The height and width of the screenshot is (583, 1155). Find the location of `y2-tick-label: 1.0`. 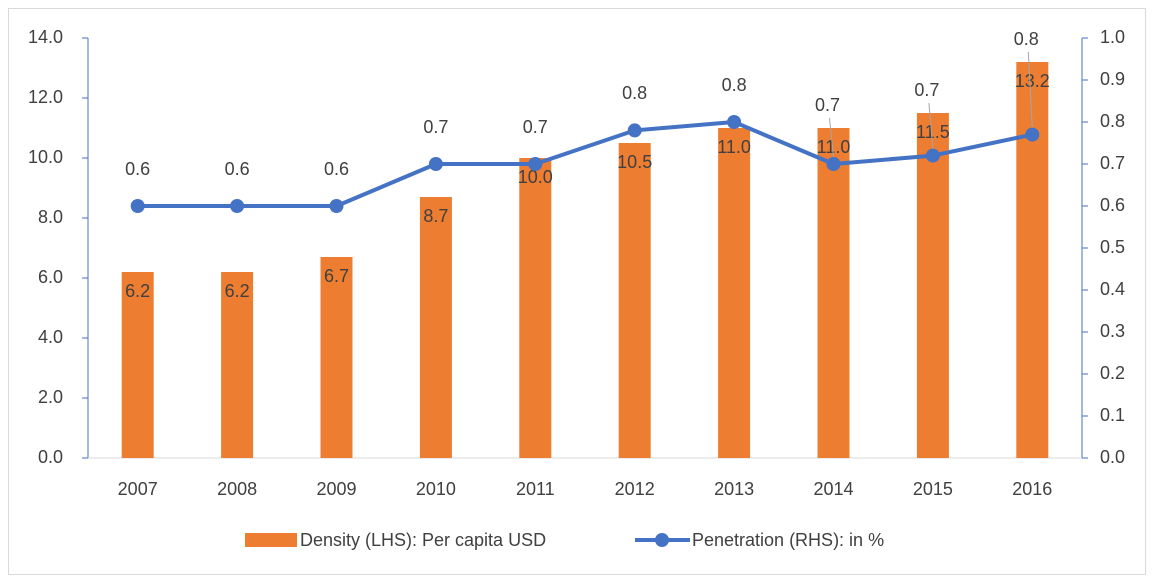

y2-tick-label: 1.0 is located at coordinates (1112, 37).